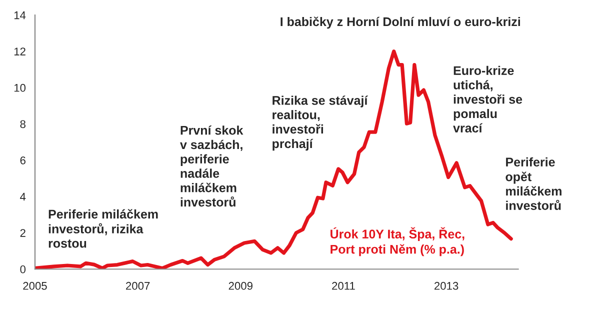  Describe the element at coordinates (400, 22) in the screenshot. I see `chart-title: I babičky z Horní Dolní mluví o euro-krizi` at that location.